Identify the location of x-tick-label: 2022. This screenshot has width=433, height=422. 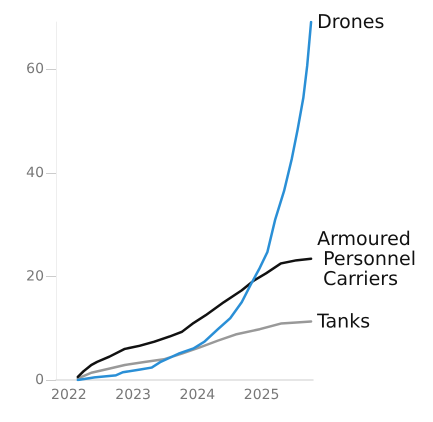
(69, 395).